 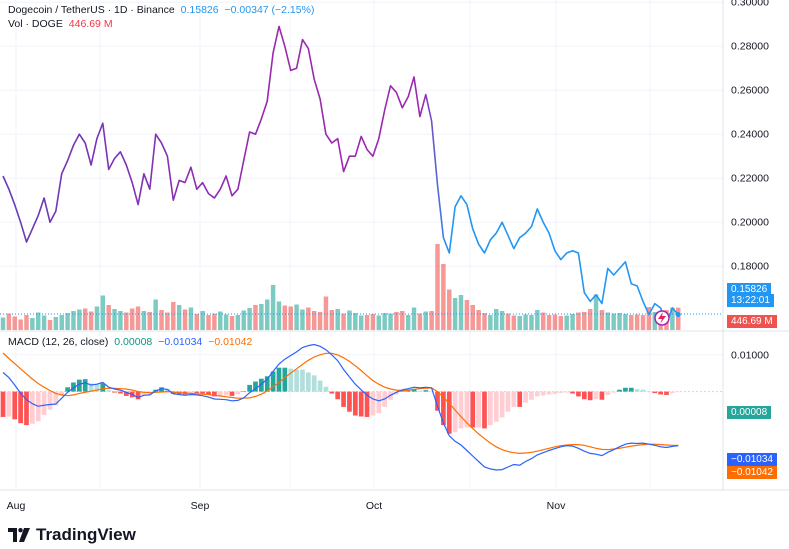 I want to click on macd-value: −0.01034, so click(x=180, y=342).